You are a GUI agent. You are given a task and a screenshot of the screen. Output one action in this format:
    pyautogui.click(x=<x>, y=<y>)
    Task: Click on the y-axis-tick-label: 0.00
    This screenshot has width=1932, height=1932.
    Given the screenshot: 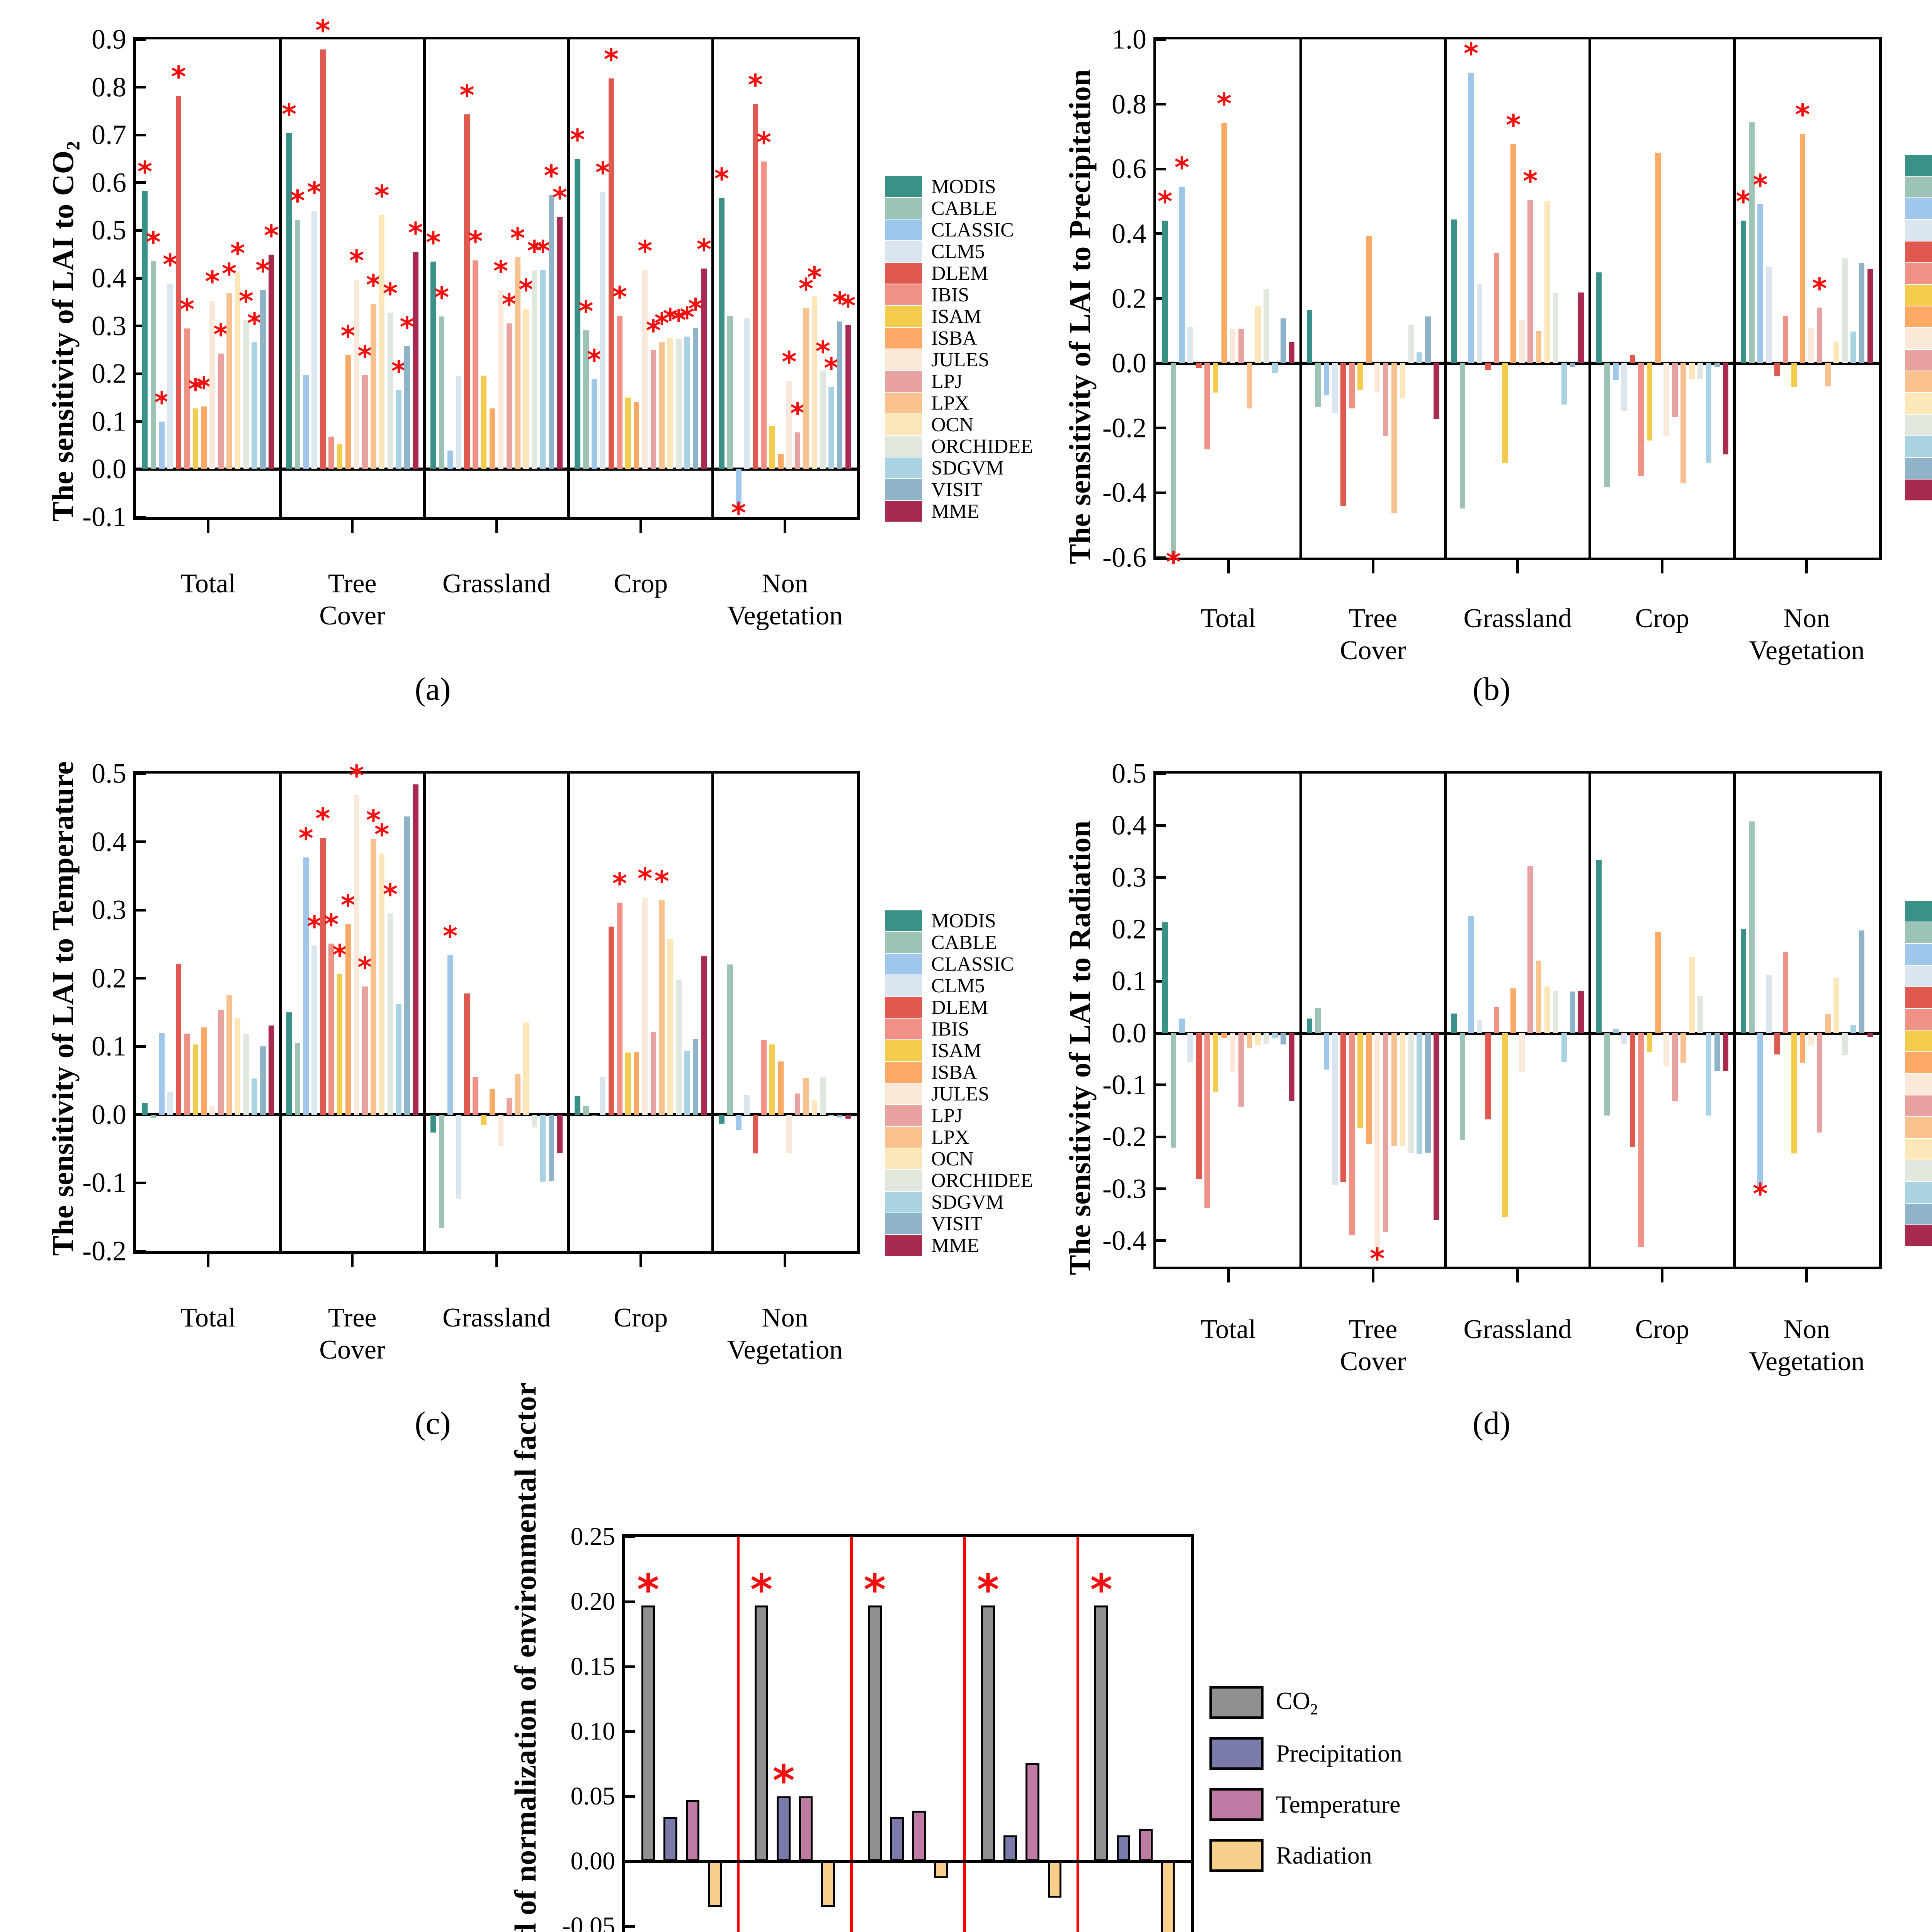 What is the action you would take?
    pyautogui.click(x=593, y=1861)
    